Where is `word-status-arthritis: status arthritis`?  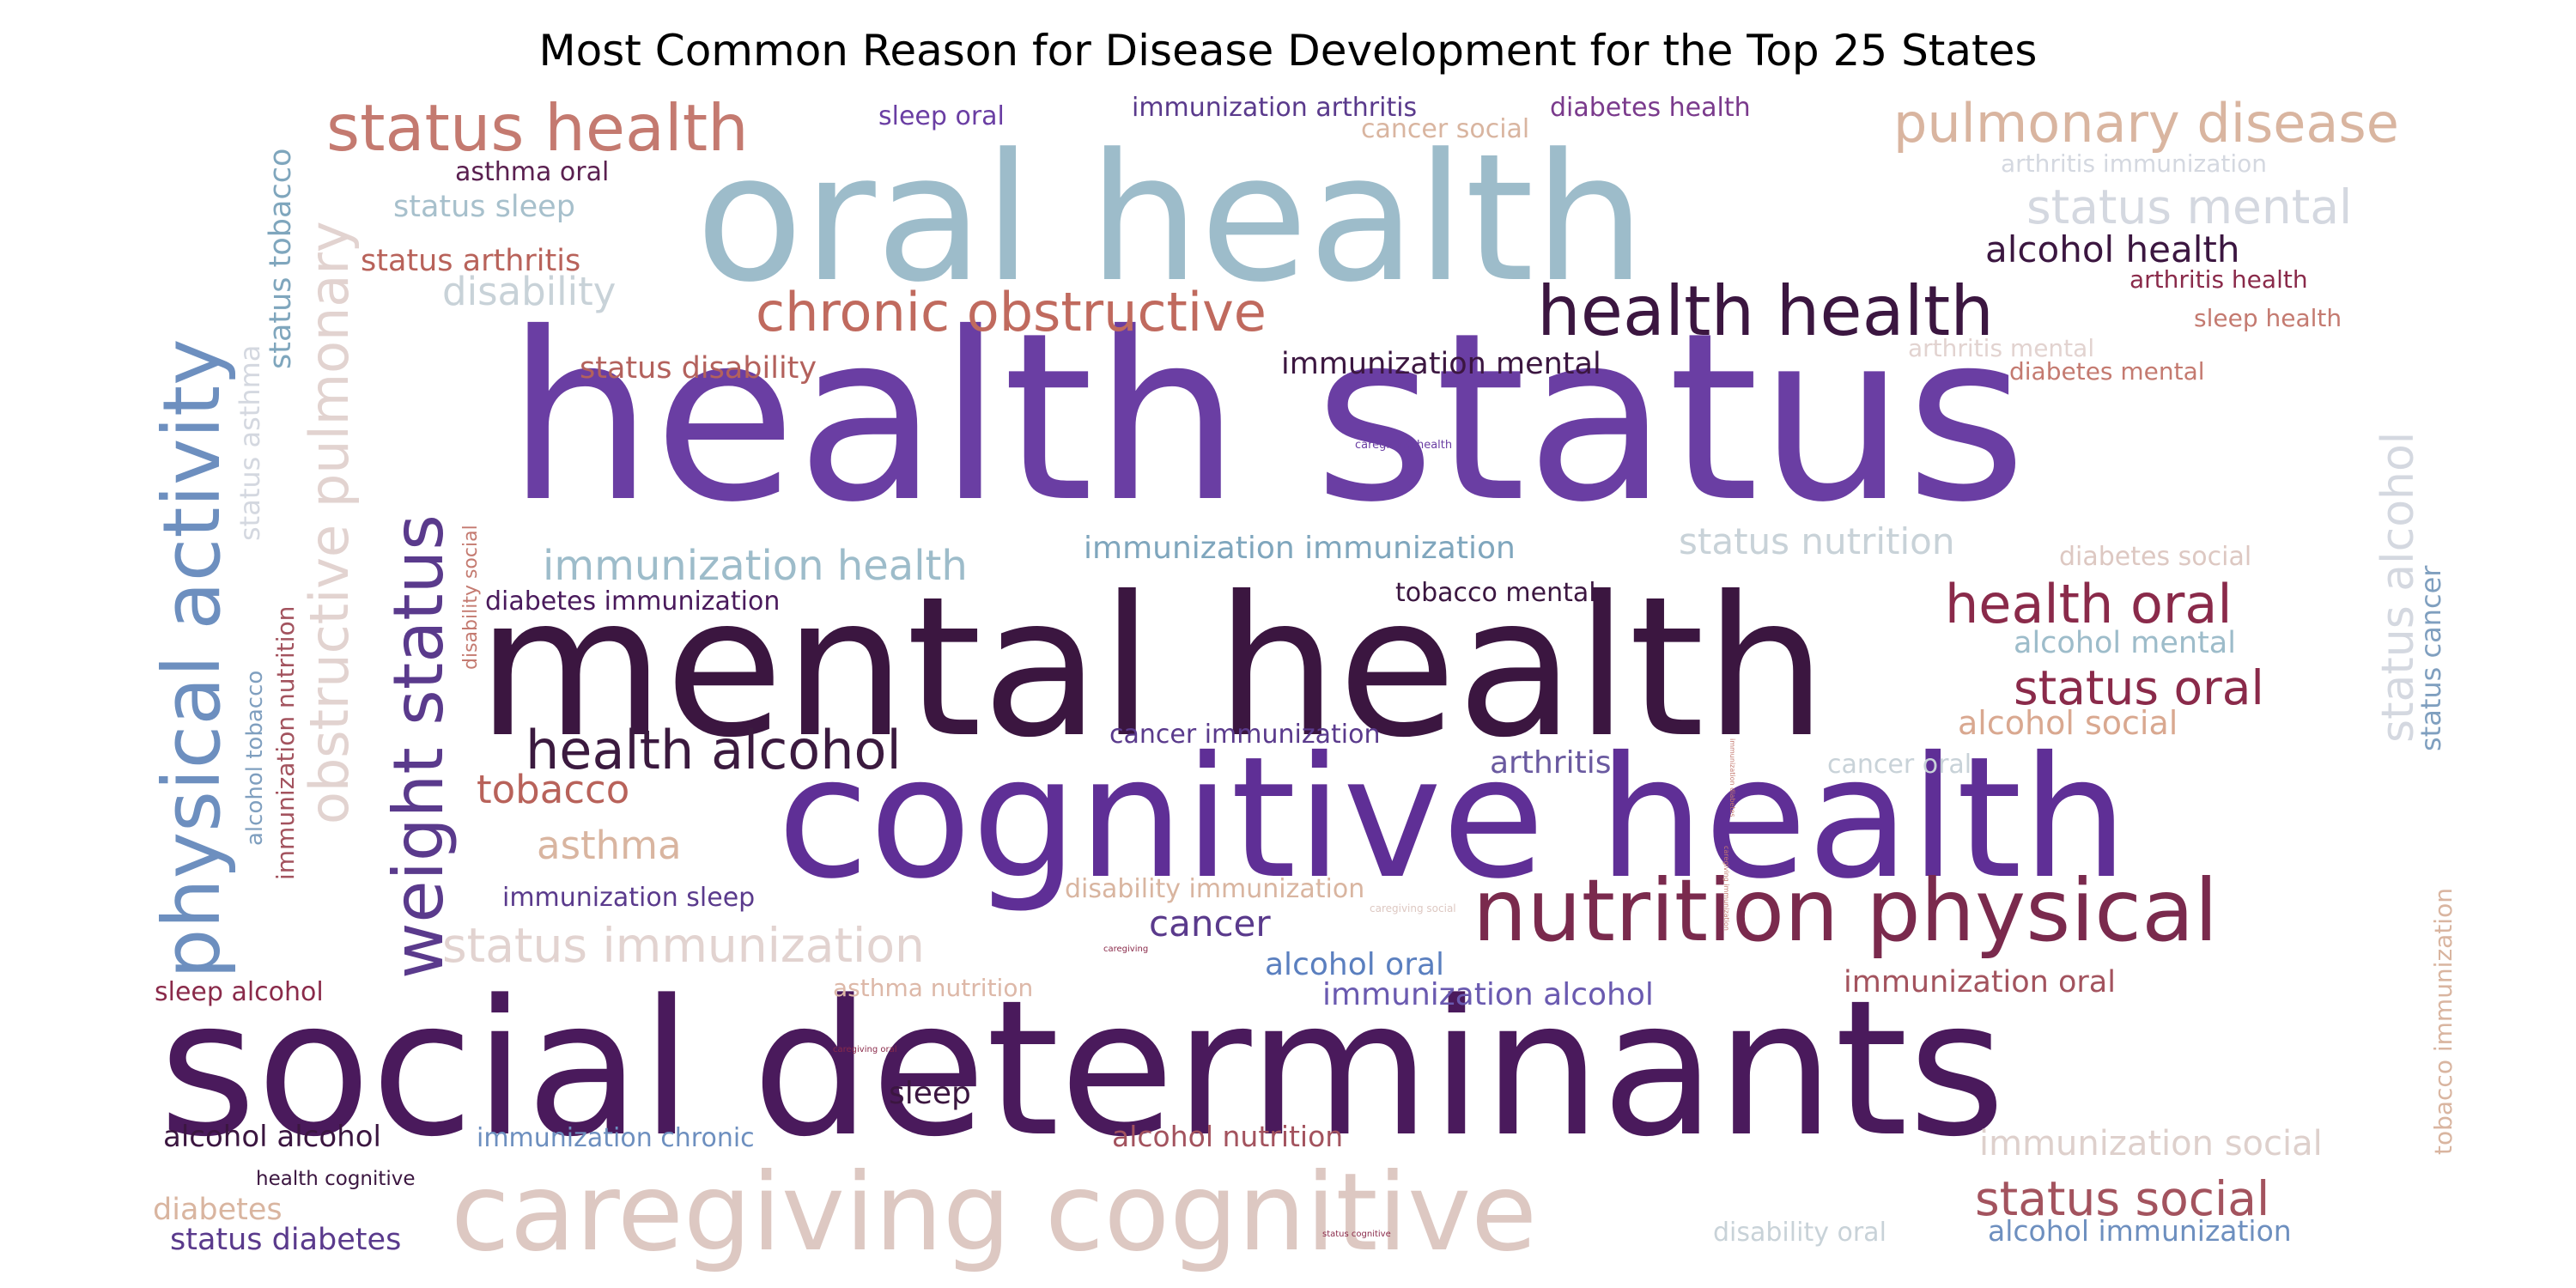 word-status-arthritis: status arthritis is located at coordinates (470, 261).